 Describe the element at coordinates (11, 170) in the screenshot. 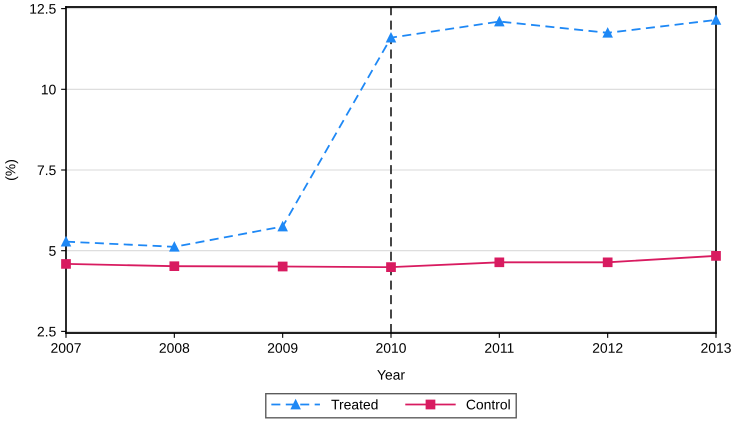

I see `y-axis-title: (%)` at that location.